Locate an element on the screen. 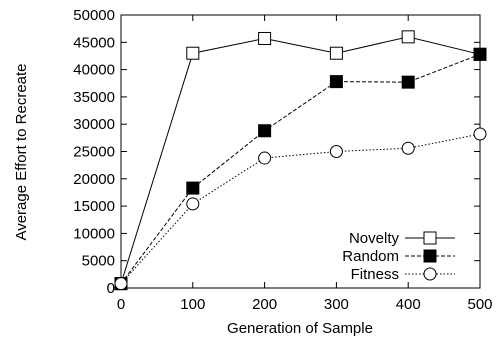 The width and height of the screenshot is (500, 343). x-tick-label: 400 is located at coordinates (408, 304).